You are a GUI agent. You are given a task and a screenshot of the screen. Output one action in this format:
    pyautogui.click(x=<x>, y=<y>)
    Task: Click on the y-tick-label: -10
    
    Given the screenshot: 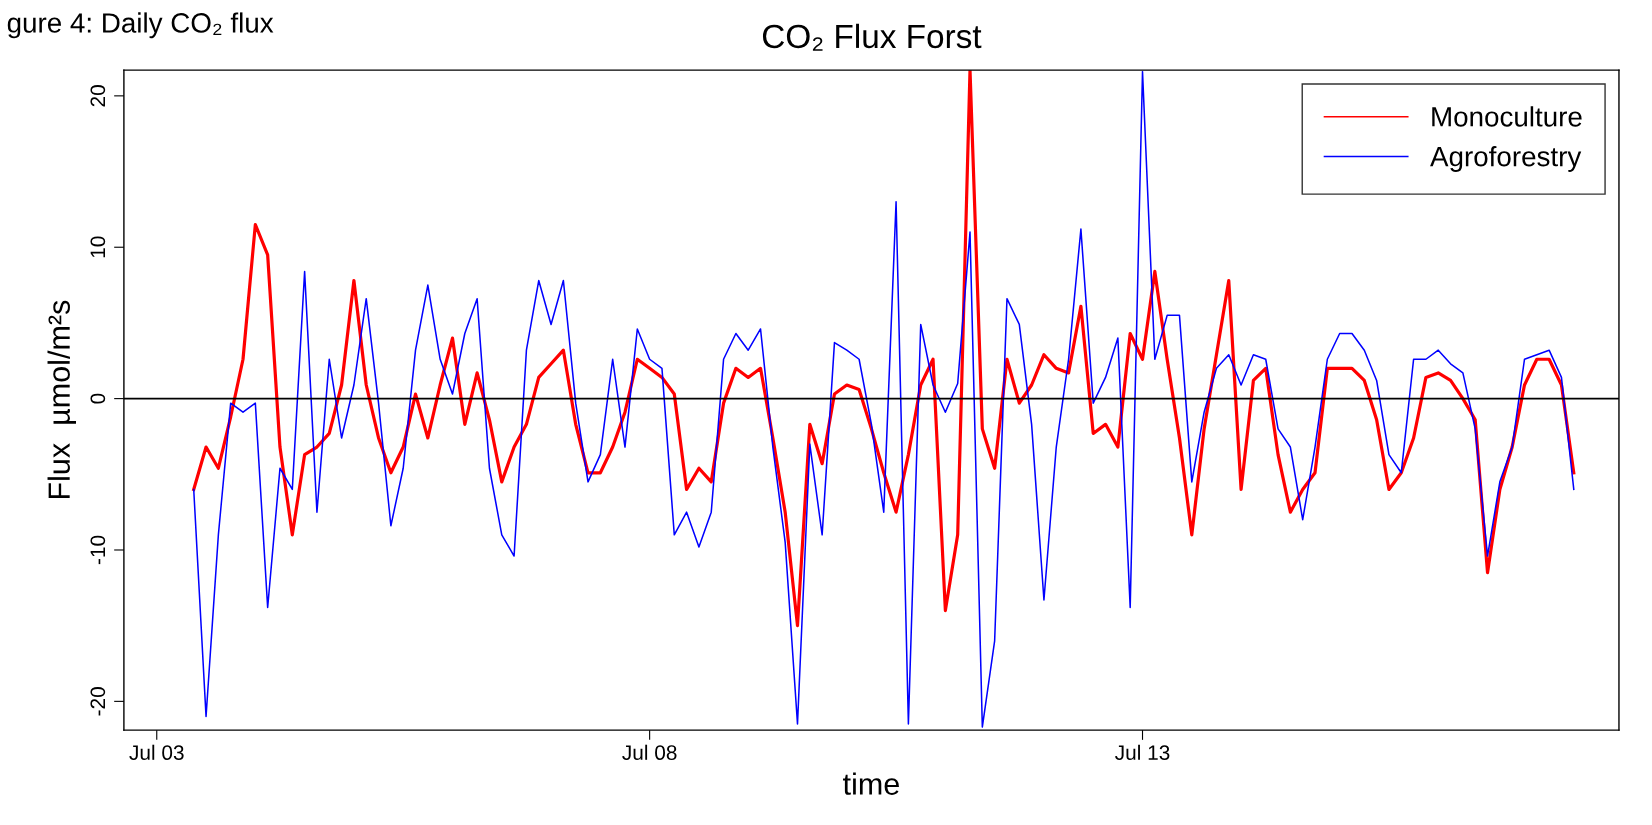 What is the action you would take?
    pyautogui.click(x=98, y=550)
    